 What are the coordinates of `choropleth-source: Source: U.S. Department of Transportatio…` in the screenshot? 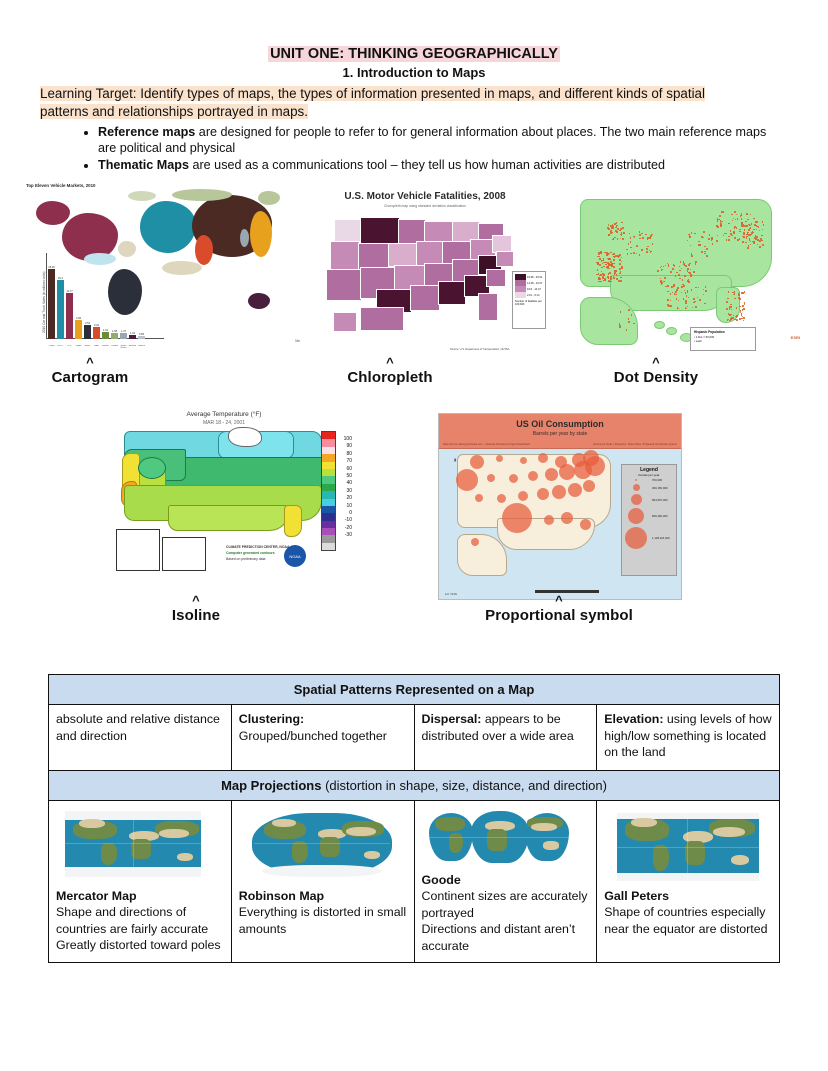 It's located at (480, 349).